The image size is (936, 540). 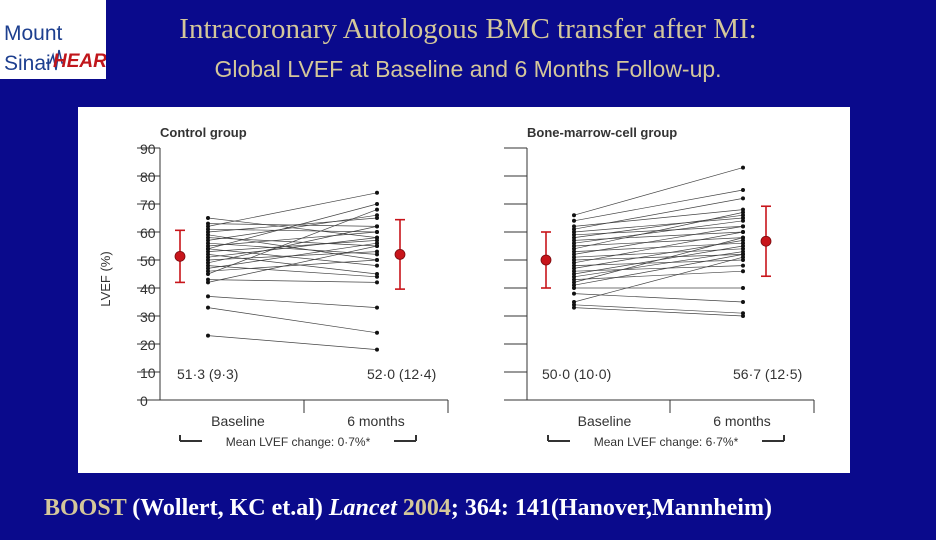 I want to click on chart1-caption-bg, so click(x=298, y=441).